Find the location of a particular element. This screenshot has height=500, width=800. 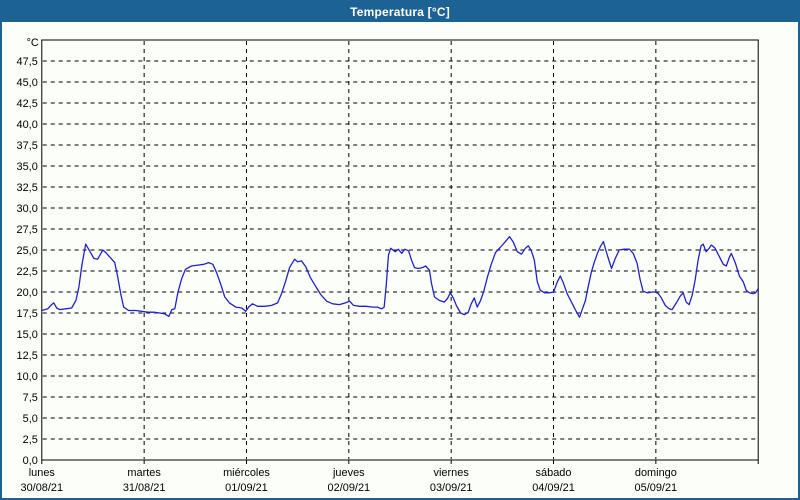

y-axis-tick-label: 2,5 is located at coordinates (30, 440).